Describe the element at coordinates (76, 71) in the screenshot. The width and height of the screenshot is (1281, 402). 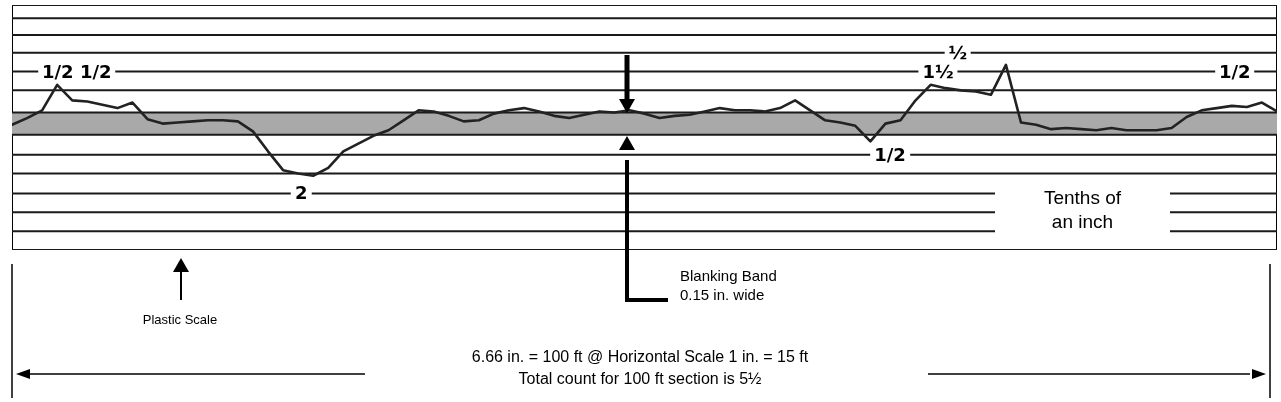
I see `annotation: 1/2 1/2` at that location.